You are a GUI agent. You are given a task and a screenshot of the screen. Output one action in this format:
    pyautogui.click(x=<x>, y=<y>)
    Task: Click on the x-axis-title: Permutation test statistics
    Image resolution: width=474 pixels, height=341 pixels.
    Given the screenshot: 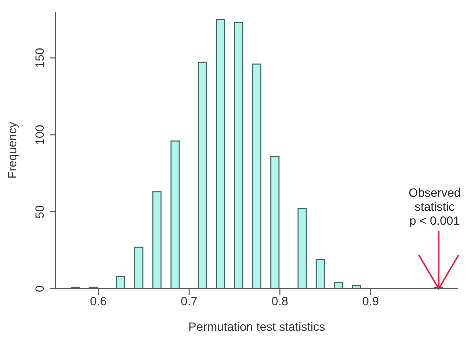 What is the action you would take?
    pyautogui.click(x=257, y=327)
    